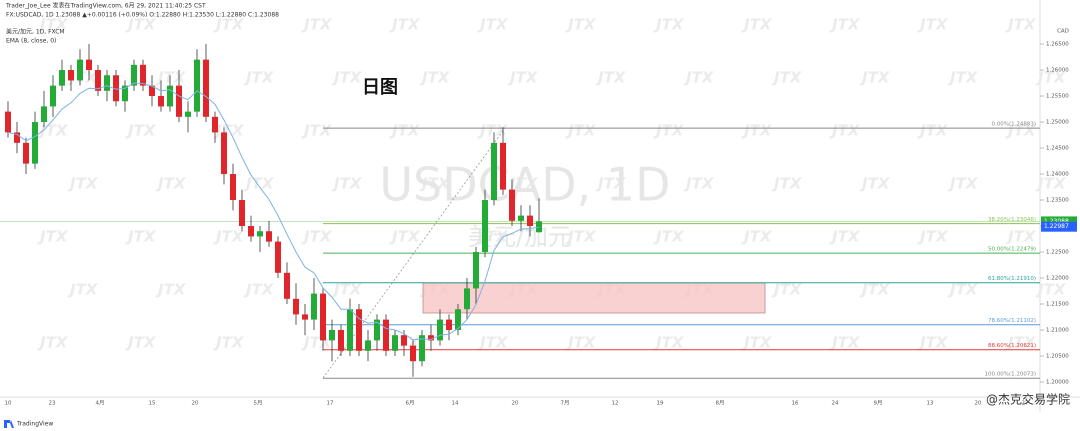 This screenshot has height=431, width=1080. What do you see at coordinates (1057, 123) in the screenshot?
I see `y-tick-label: 1.25000` at bounding box center [1057, 123].